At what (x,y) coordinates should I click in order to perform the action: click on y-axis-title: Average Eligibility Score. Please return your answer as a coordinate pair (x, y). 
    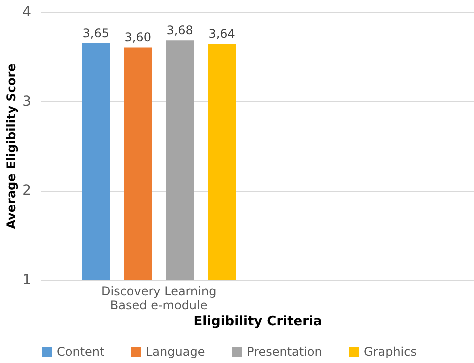
    Looking at the image, I should click on (11, 147).